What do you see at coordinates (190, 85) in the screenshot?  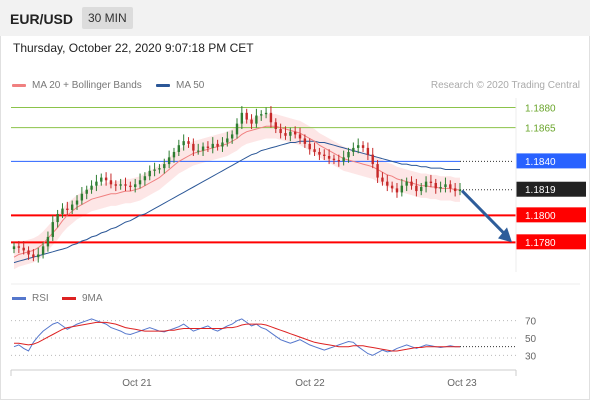 I see `ma50-label: MA 50` at bounding box center [190, 85].